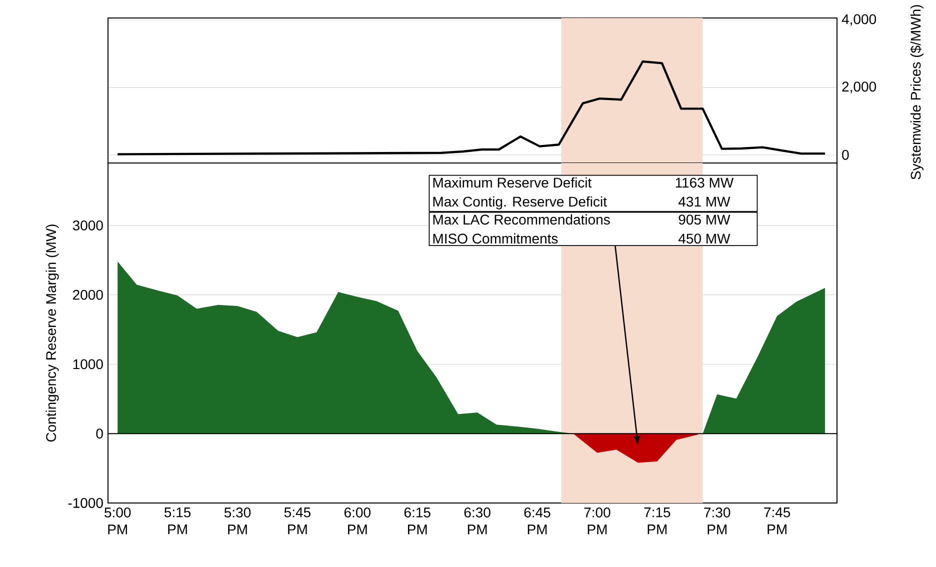 This screenshot has height=567, width=936. What do you see at coordinates (495, 238) in the screenshot?
I see `annotation: MISO Commitments` at bounding box center [495, 238].